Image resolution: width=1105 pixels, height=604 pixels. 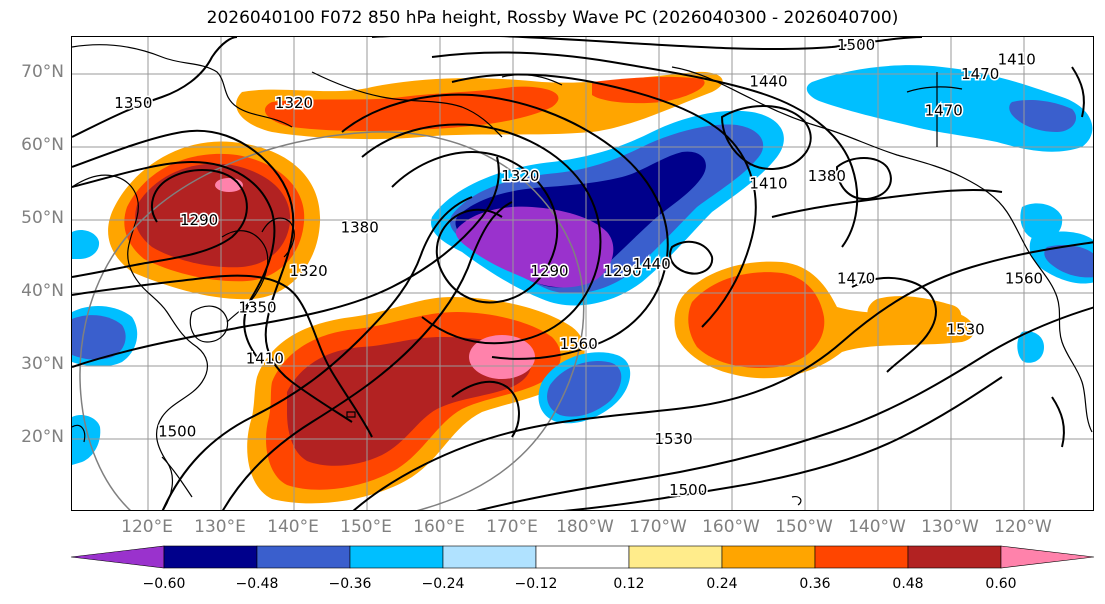 What do you see at coordinates (629, 584) in the screenshot?
I see `colorbar-tick-label: 0.12` at bounding box center [629, 584].